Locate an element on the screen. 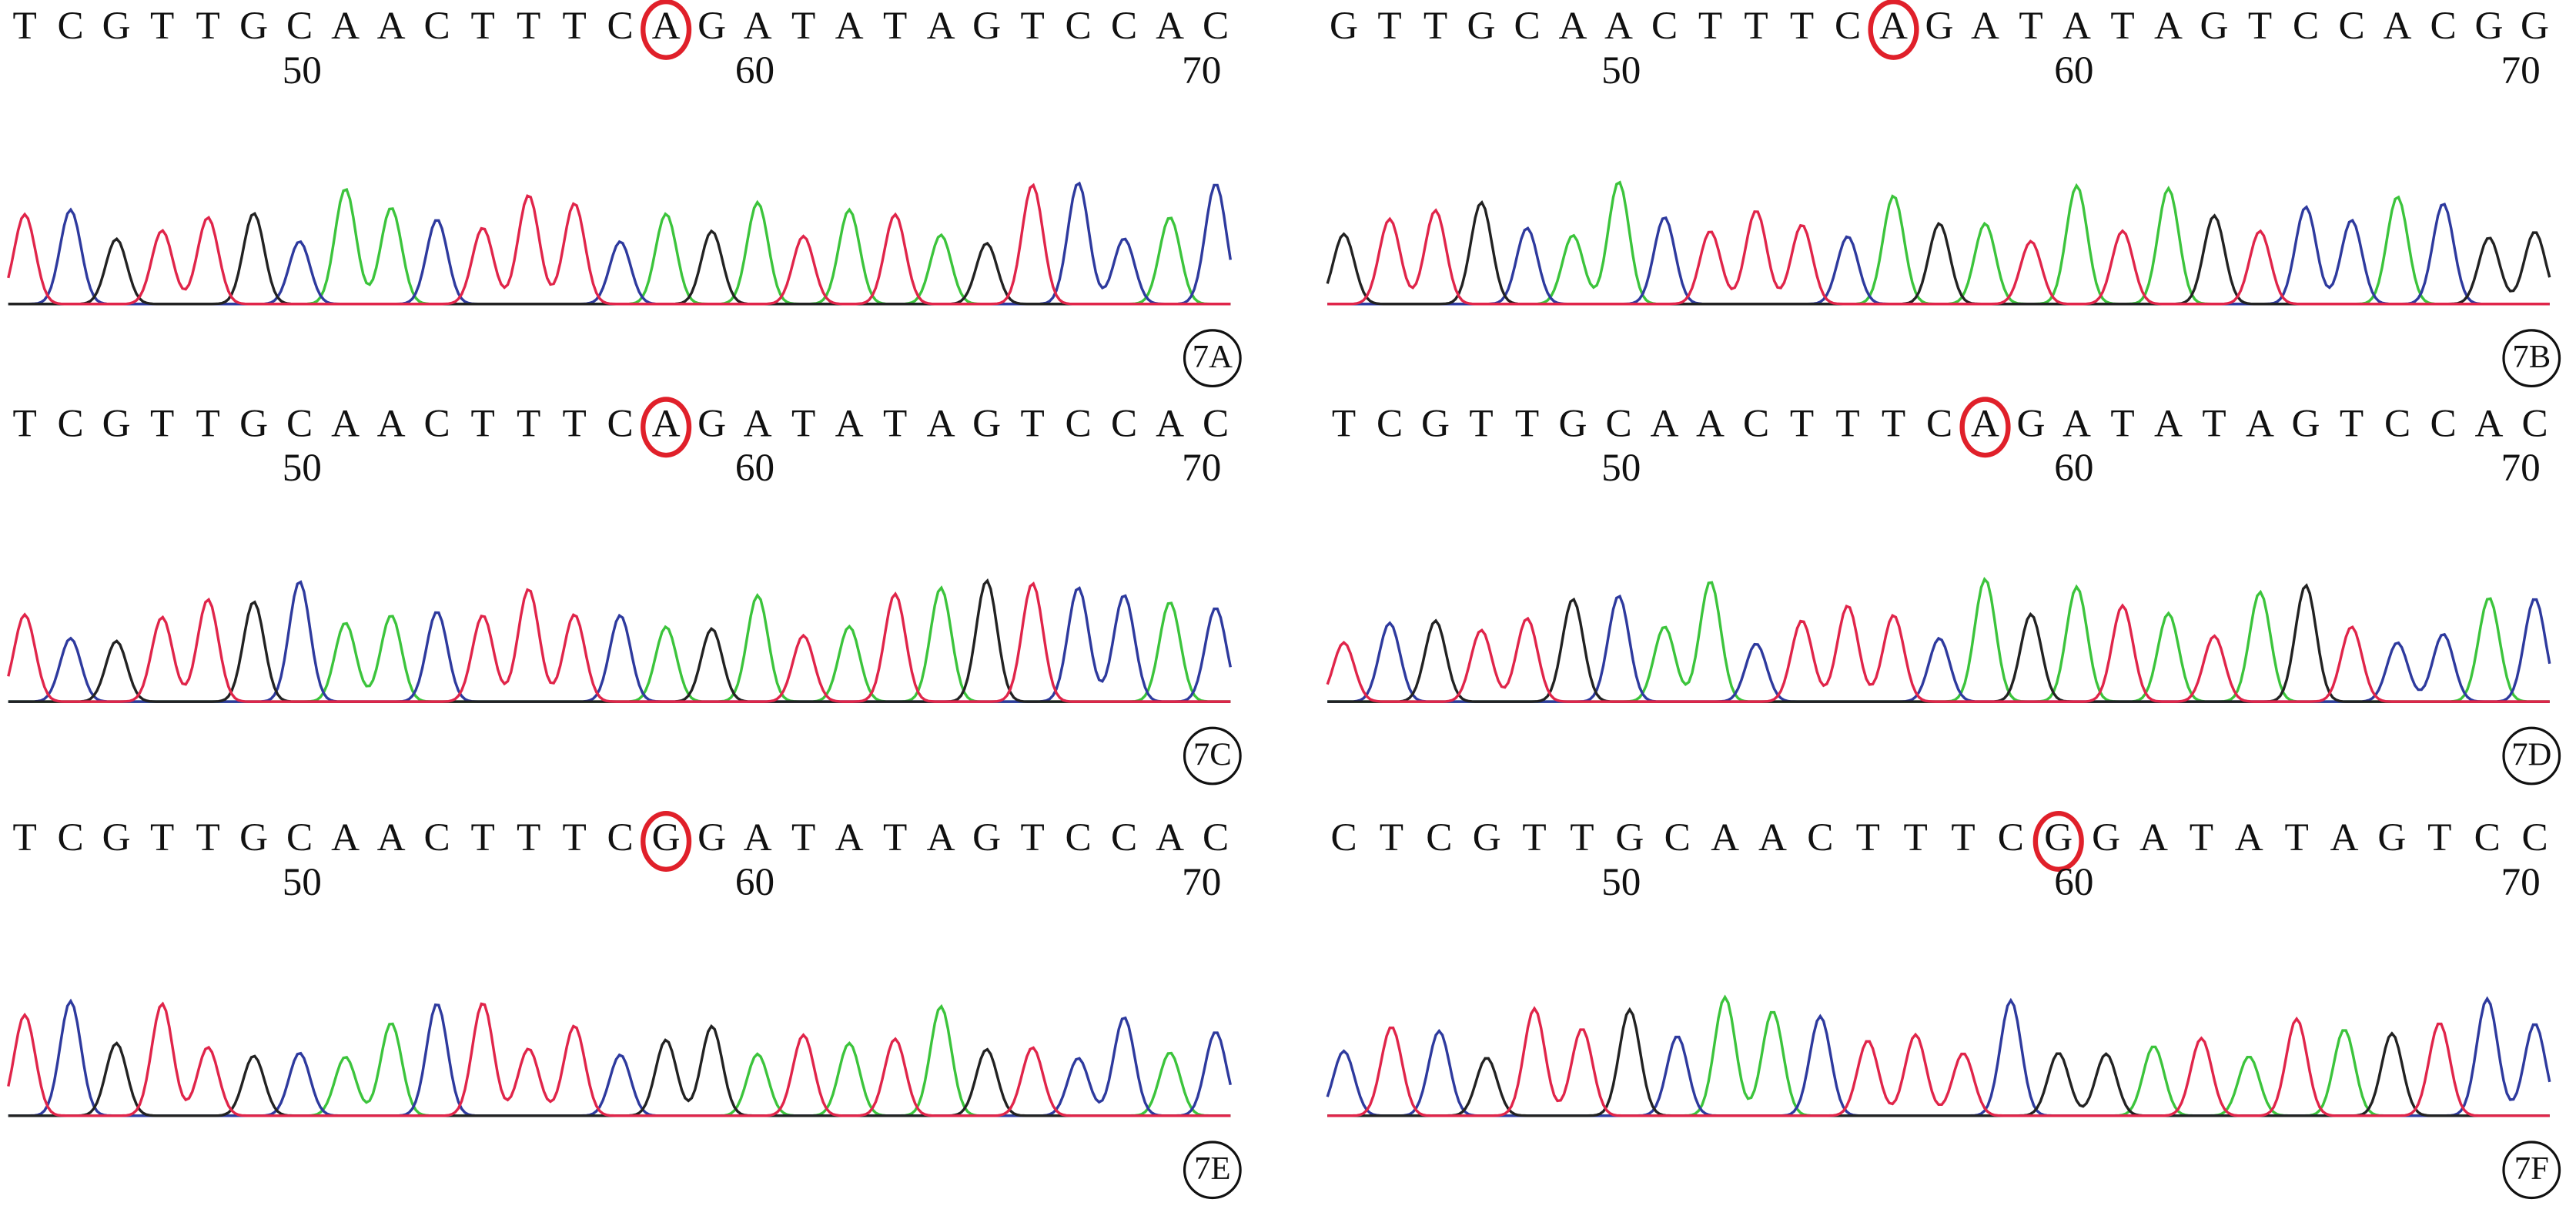 Image resolution: width=2576 pixels, height=1216 pixels. panel-label: 7A is located at coordinates (1213, 357).